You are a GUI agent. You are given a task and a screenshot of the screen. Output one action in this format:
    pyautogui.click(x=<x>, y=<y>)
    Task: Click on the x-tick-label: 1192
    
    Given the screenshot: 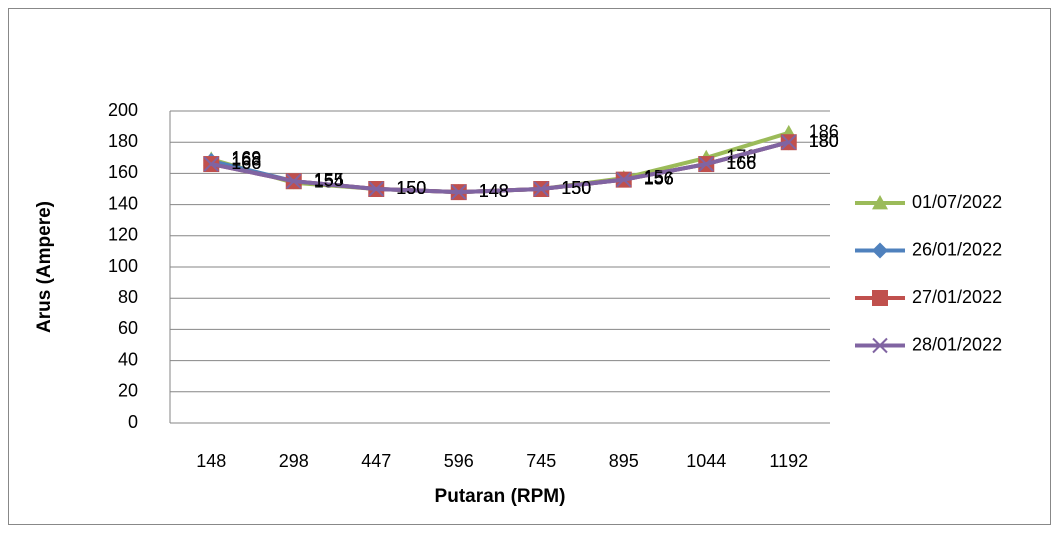 What is the action you would take?
    pyautogui.click(x=788, y=461)
    